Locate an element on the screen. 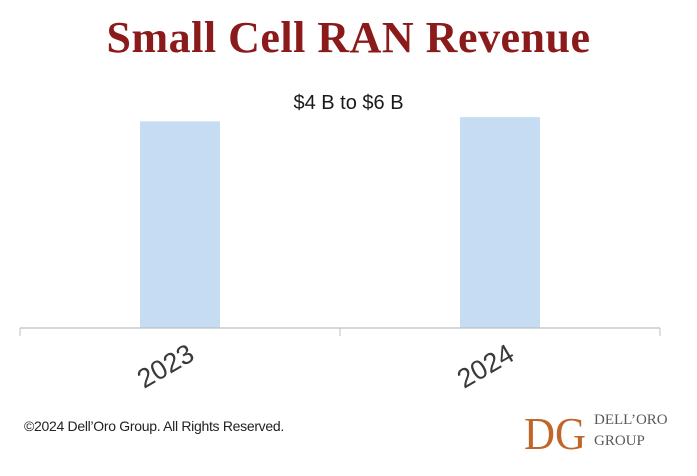 This screenshot has width=697, height=476. logo-line-2: GROUP is located at coordinates (619, 441).